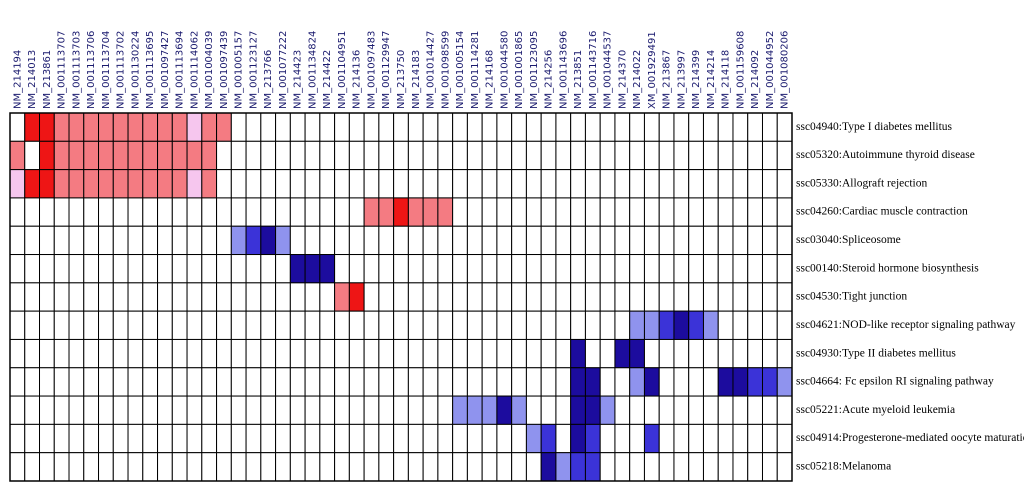 The height and width of the screenshot is (486, 1024). I want to click on column-label: NM_214370, so click(622, 79).